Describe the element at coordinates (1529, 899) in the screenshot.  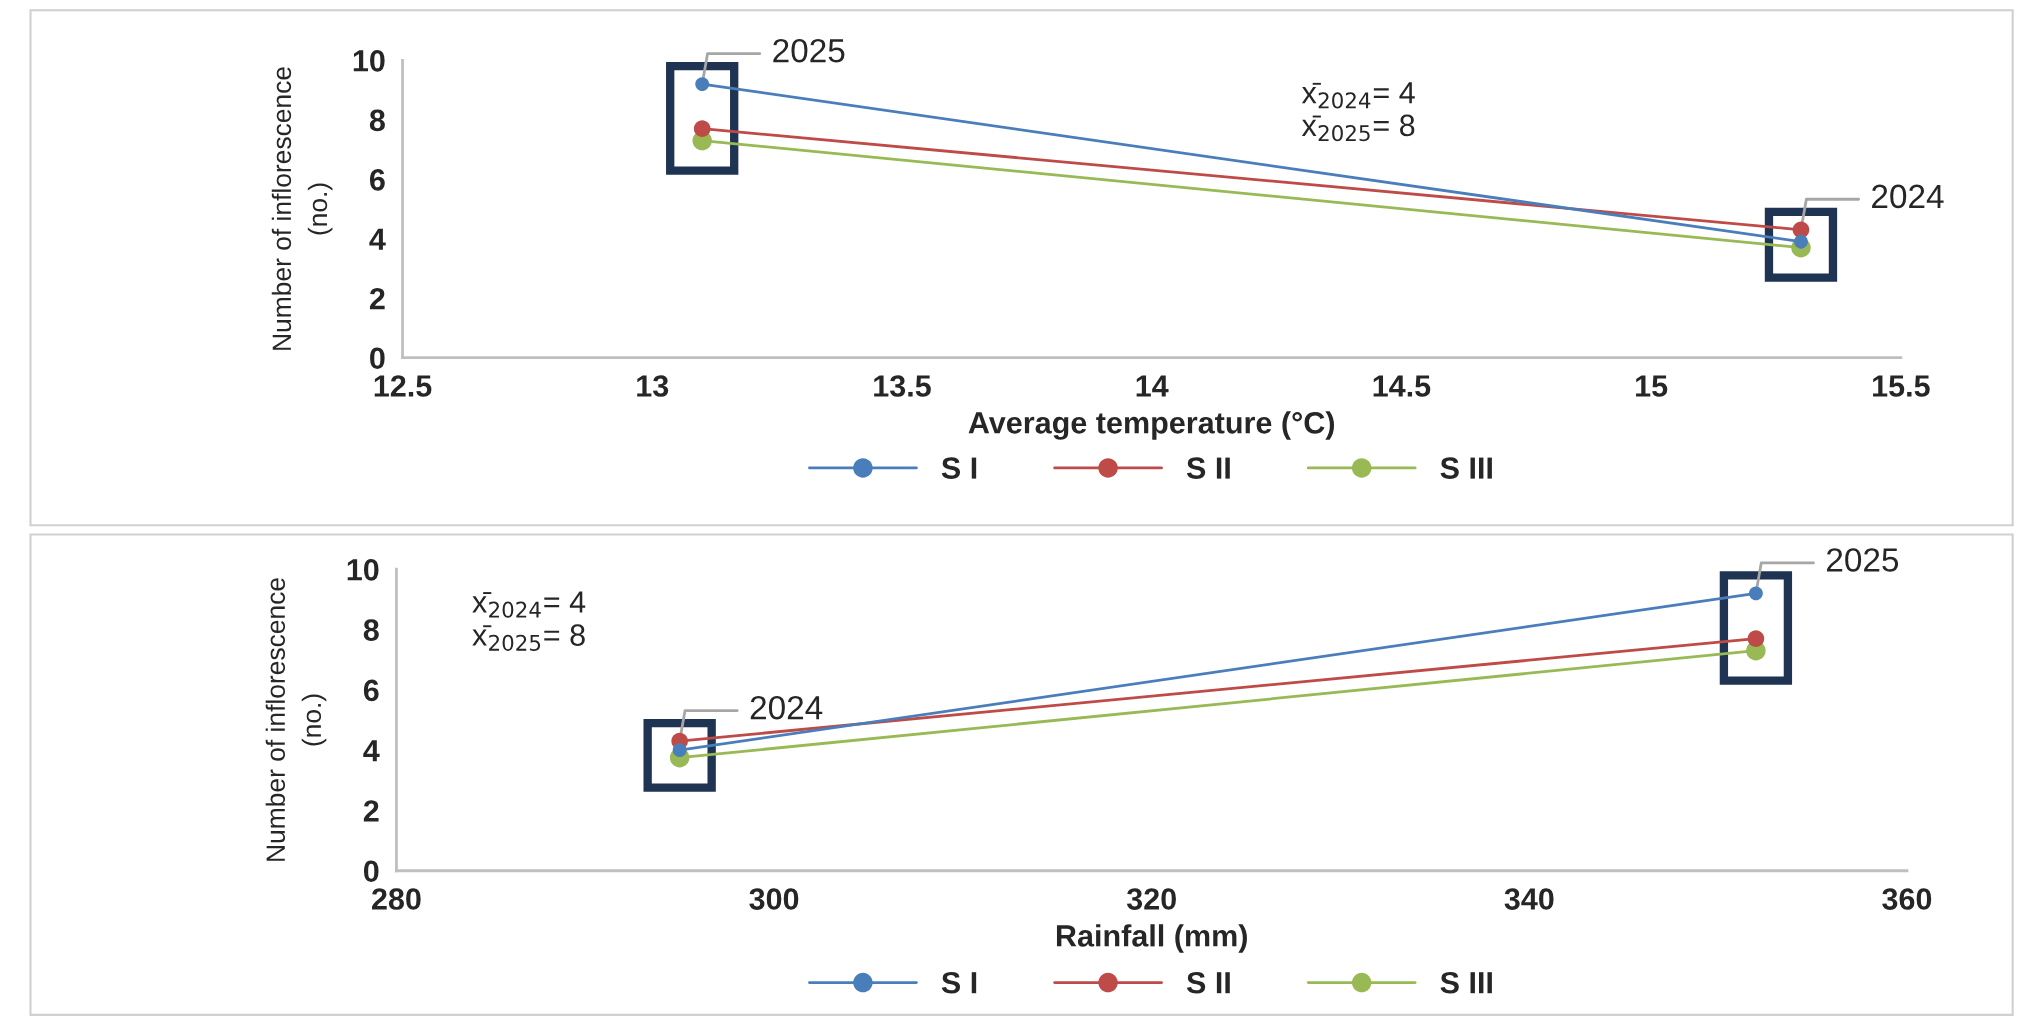
I see `x-tick-label: 340` at that location.